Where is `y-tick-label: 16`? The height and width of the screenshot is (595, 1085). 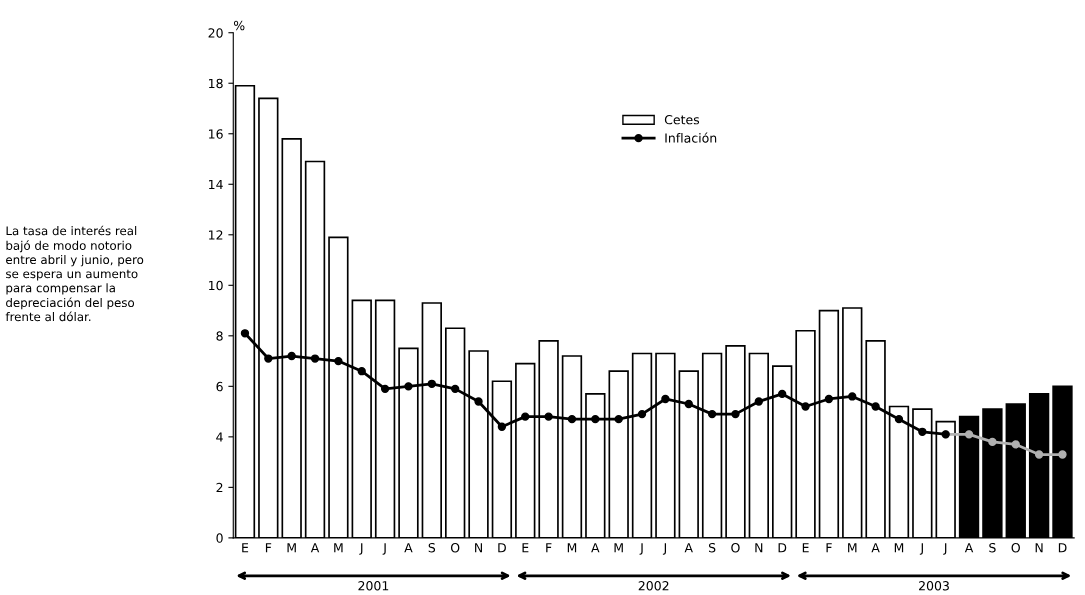 y-tick-label: 16 is located at coordinates (216, 134).